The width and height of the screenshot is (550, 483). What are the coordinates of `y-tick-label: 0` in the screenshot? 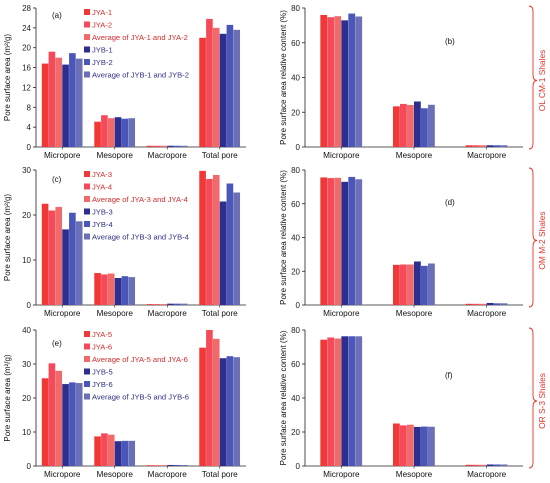 It's located at (298, 466).